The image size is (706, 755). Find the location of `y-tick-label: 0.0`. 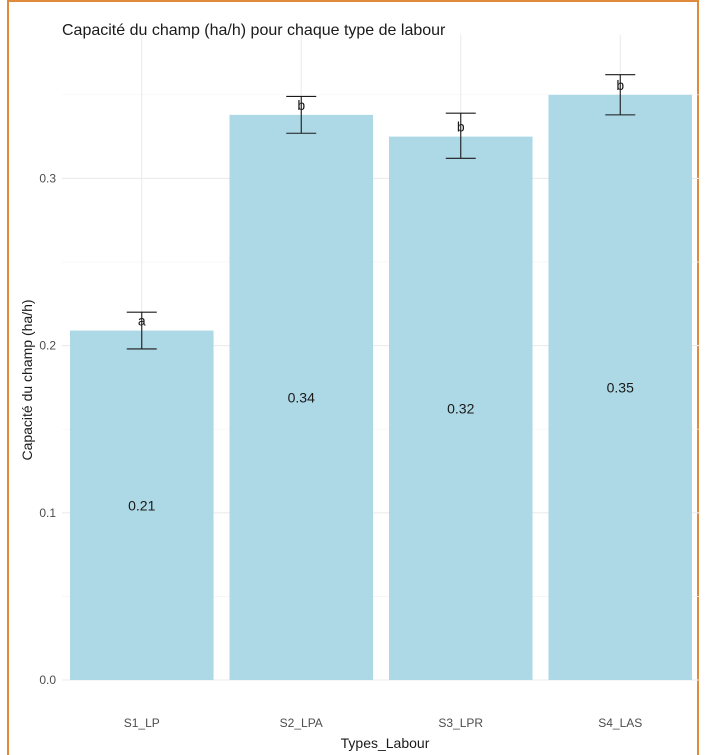

y-tick-label: 0.0 is located at coordinates (47, 680).